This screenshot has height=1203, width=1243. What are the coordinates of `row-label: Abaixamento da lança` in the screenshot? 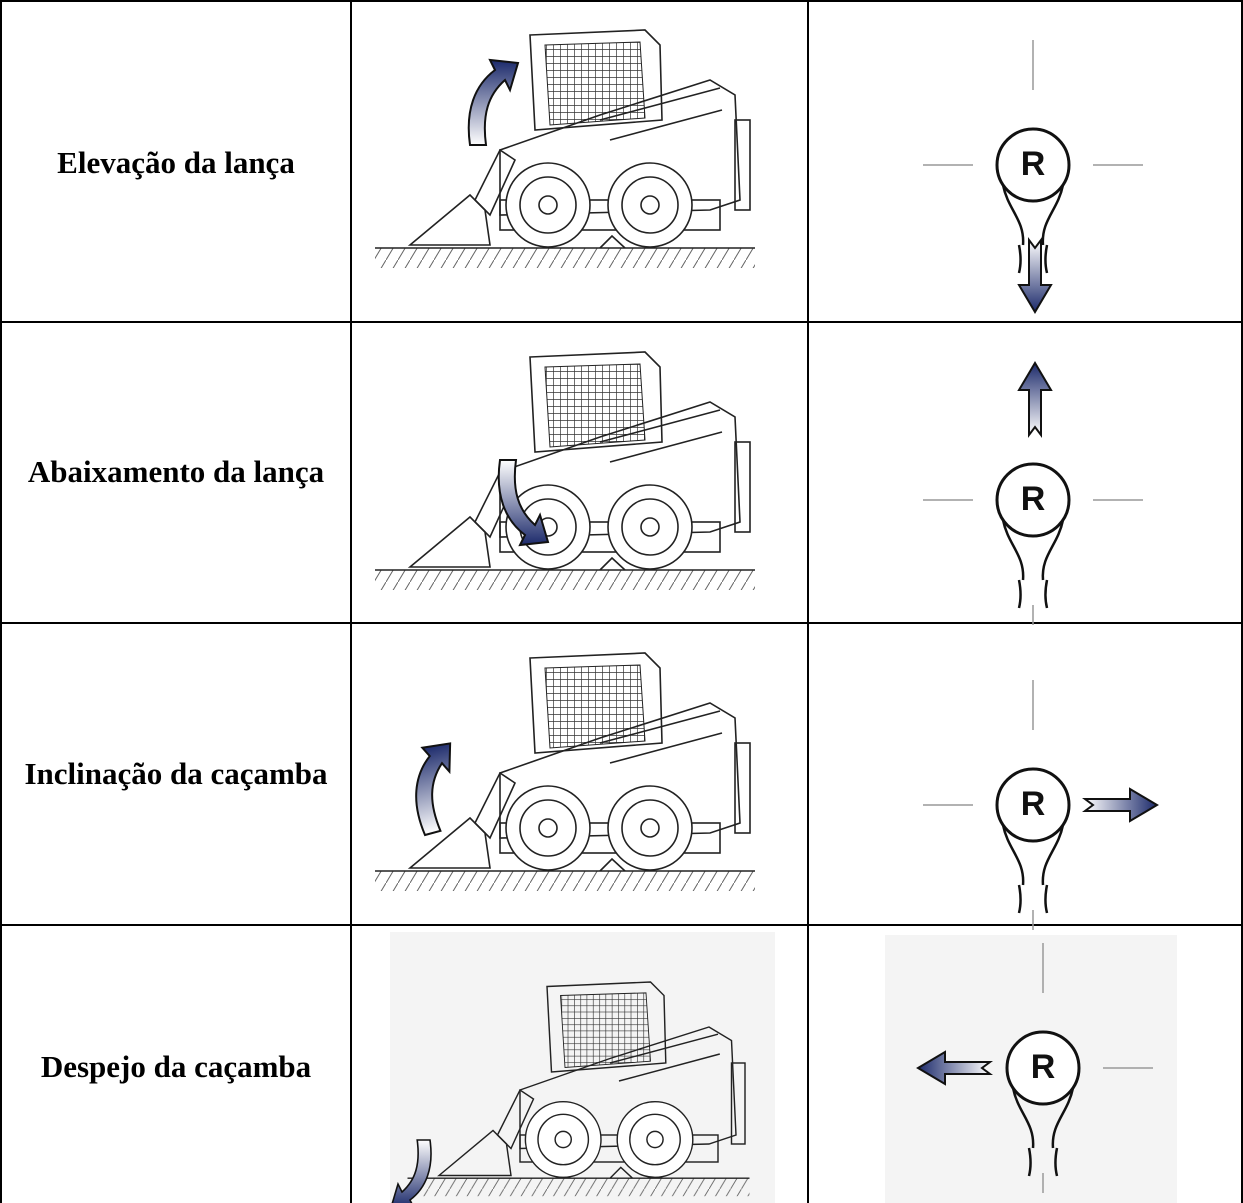 It's located at (176, 471).